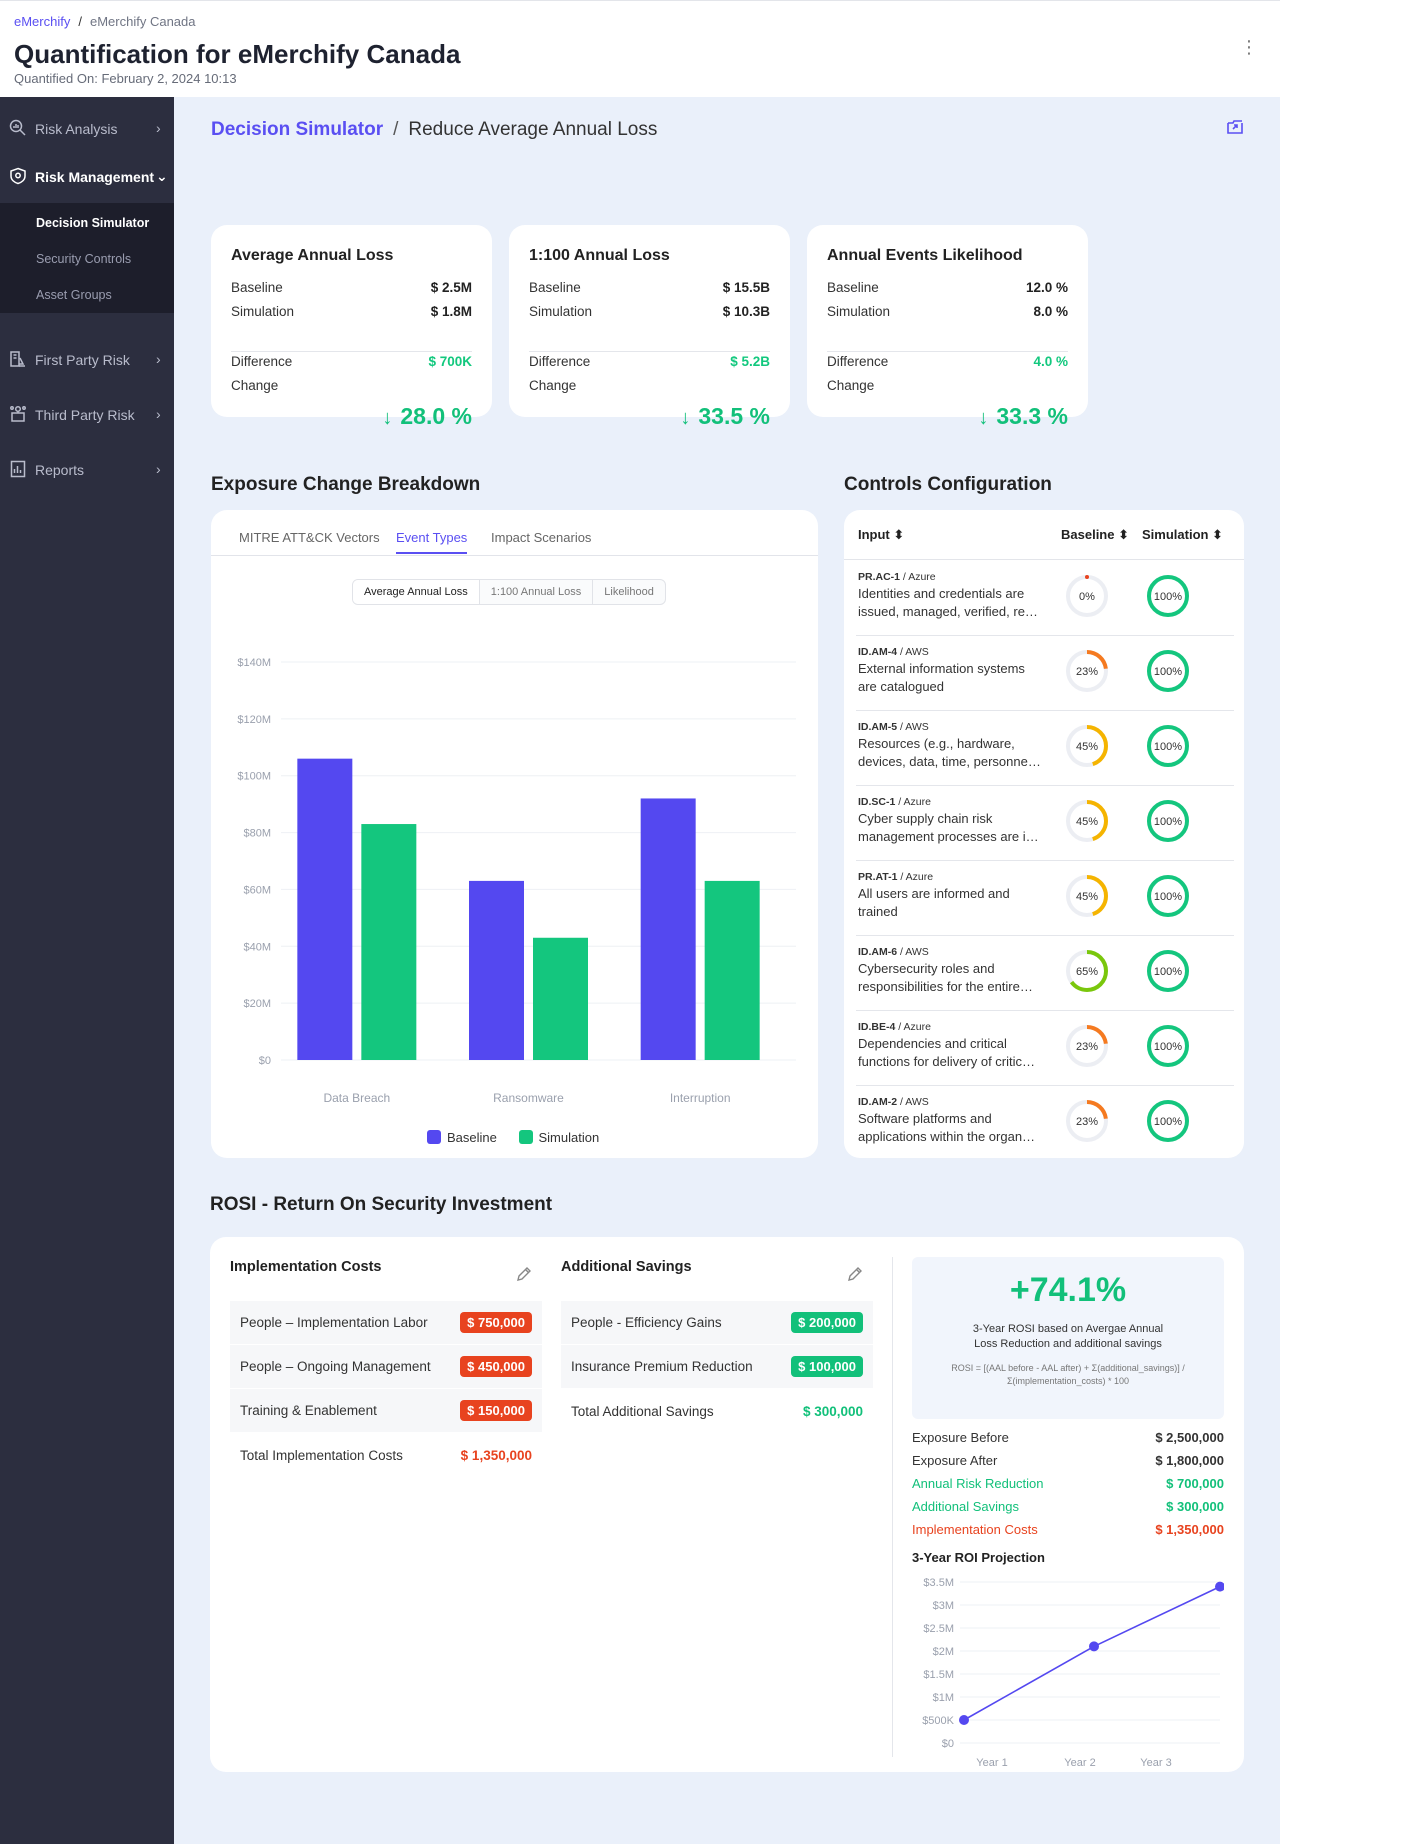 Image resolution: width=1402 pixels, height=1844 pixels. I want to click on metric-difference-value: $ 700K, so click(450, 361).